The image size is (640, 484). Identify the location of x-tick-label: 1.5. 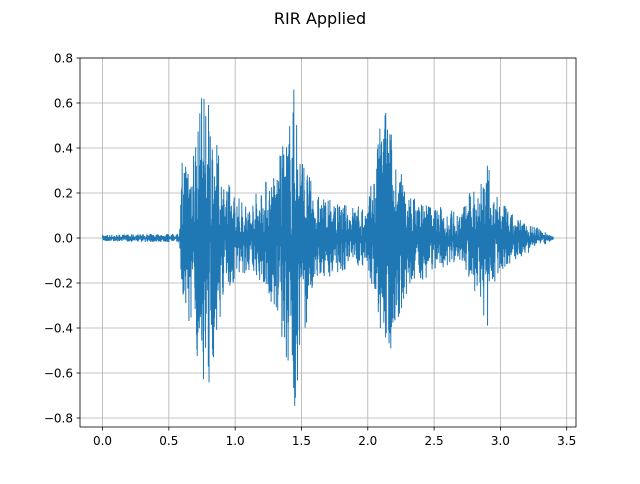
(301, 441).